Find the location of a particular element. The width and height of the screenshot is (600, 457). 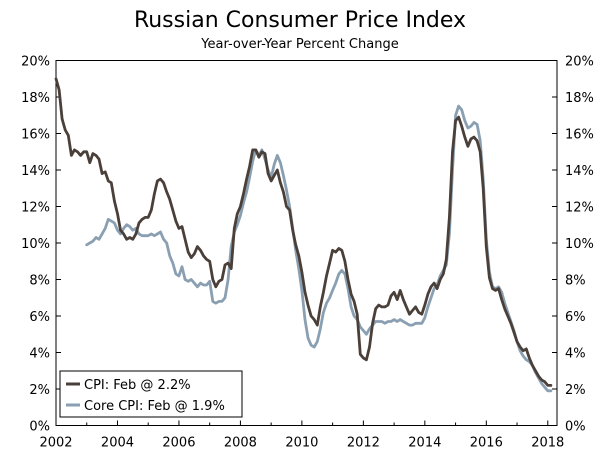

x-tick-label: 2006 is located at coordinates (178, 443).